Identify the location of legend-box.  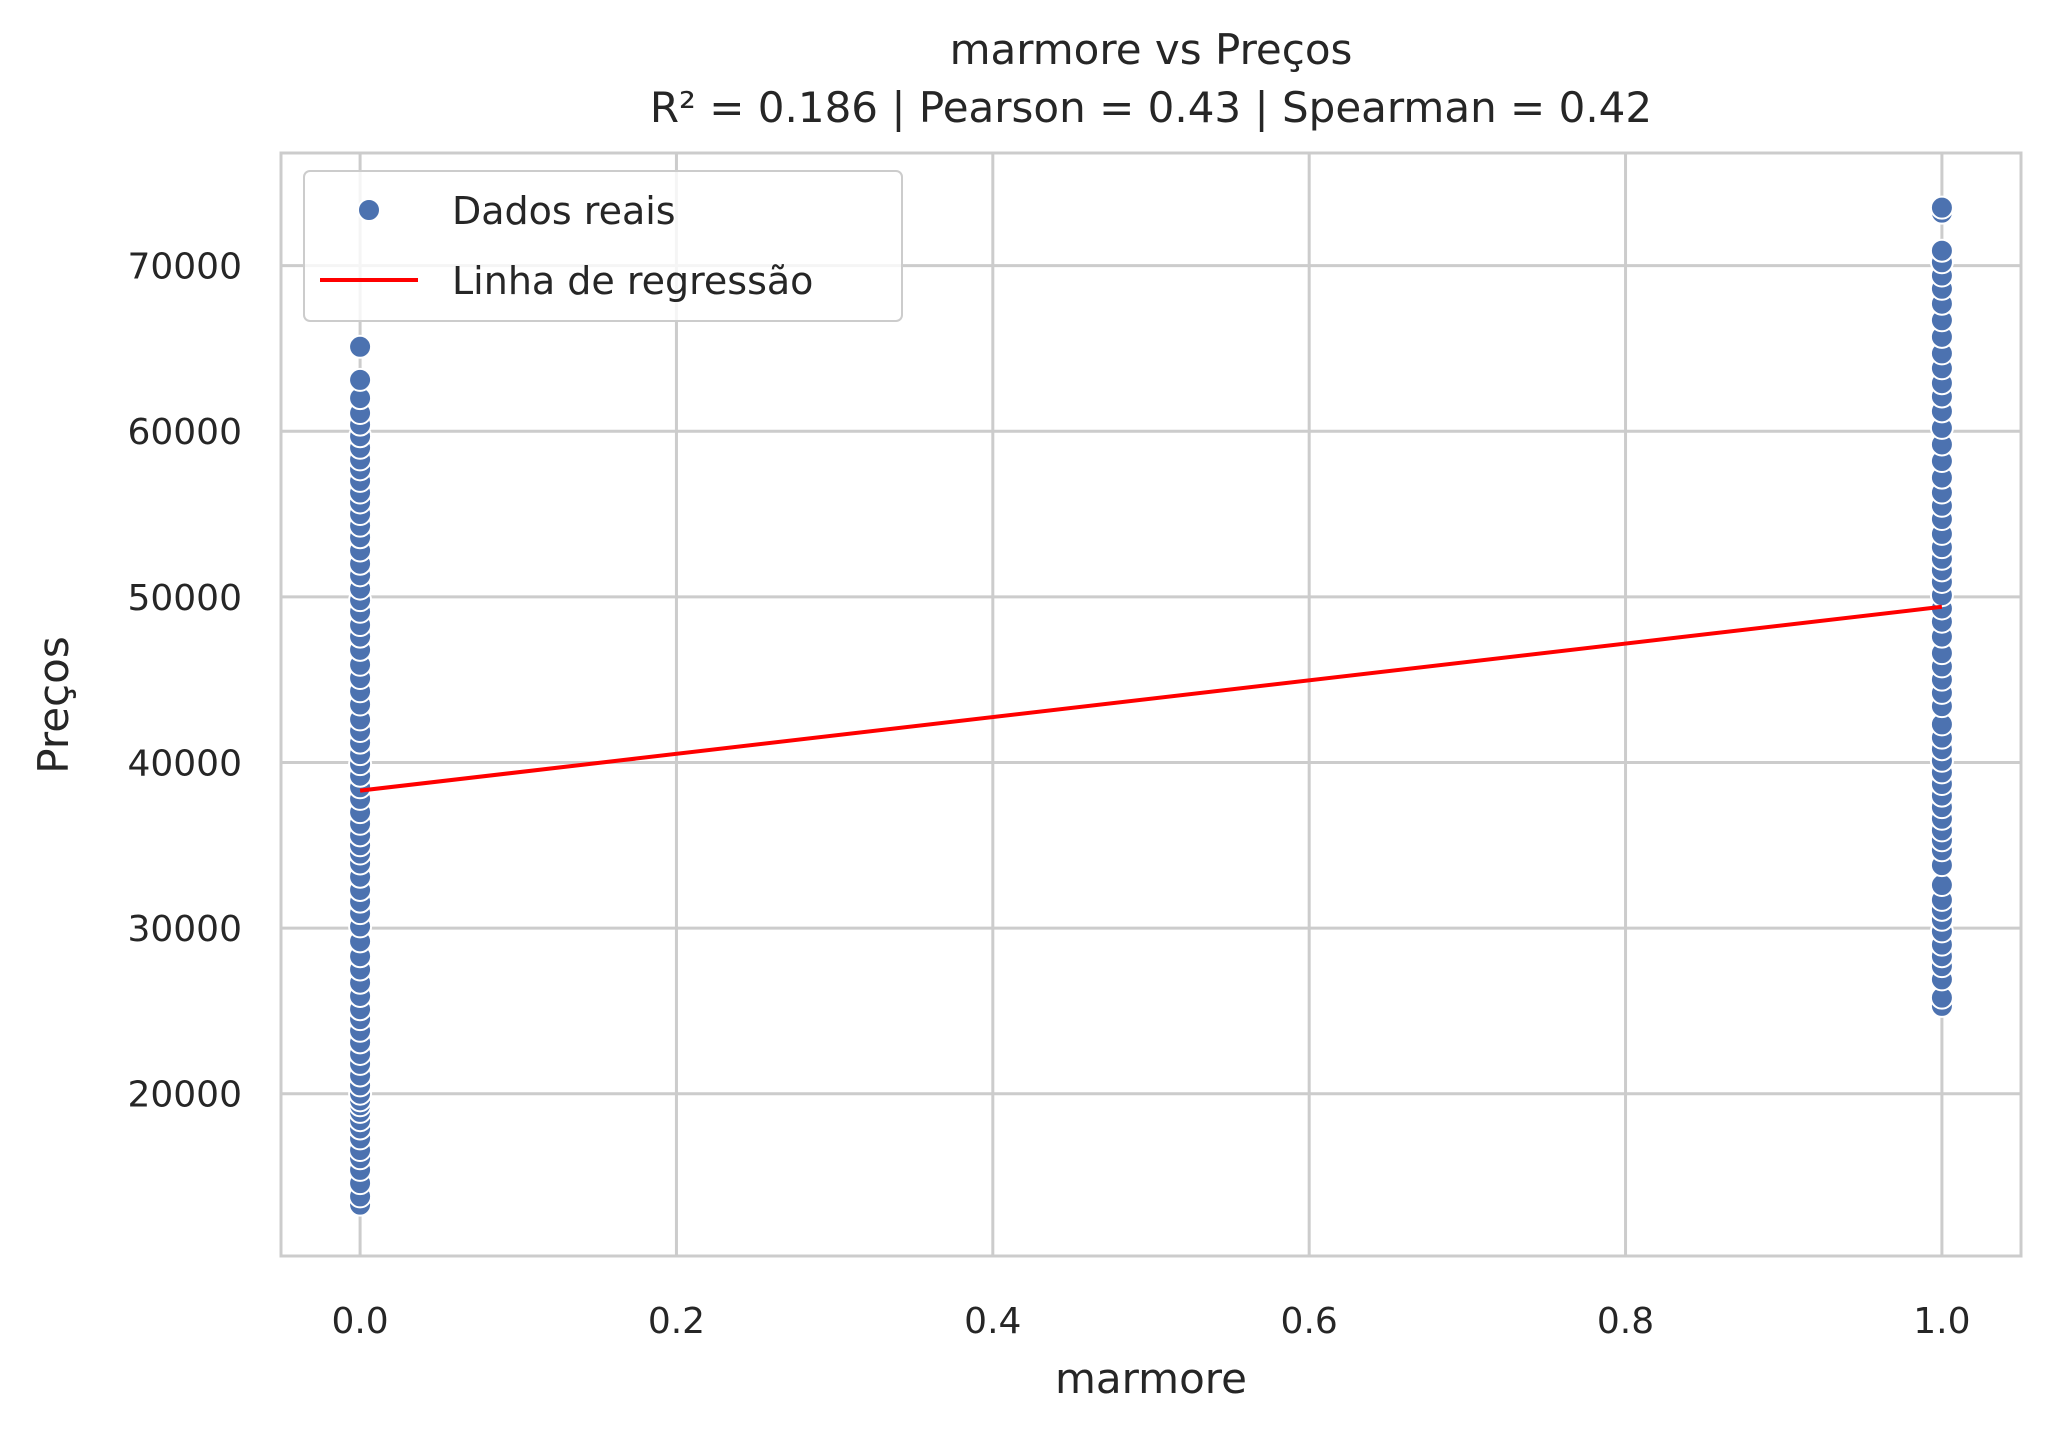
(603, 246).